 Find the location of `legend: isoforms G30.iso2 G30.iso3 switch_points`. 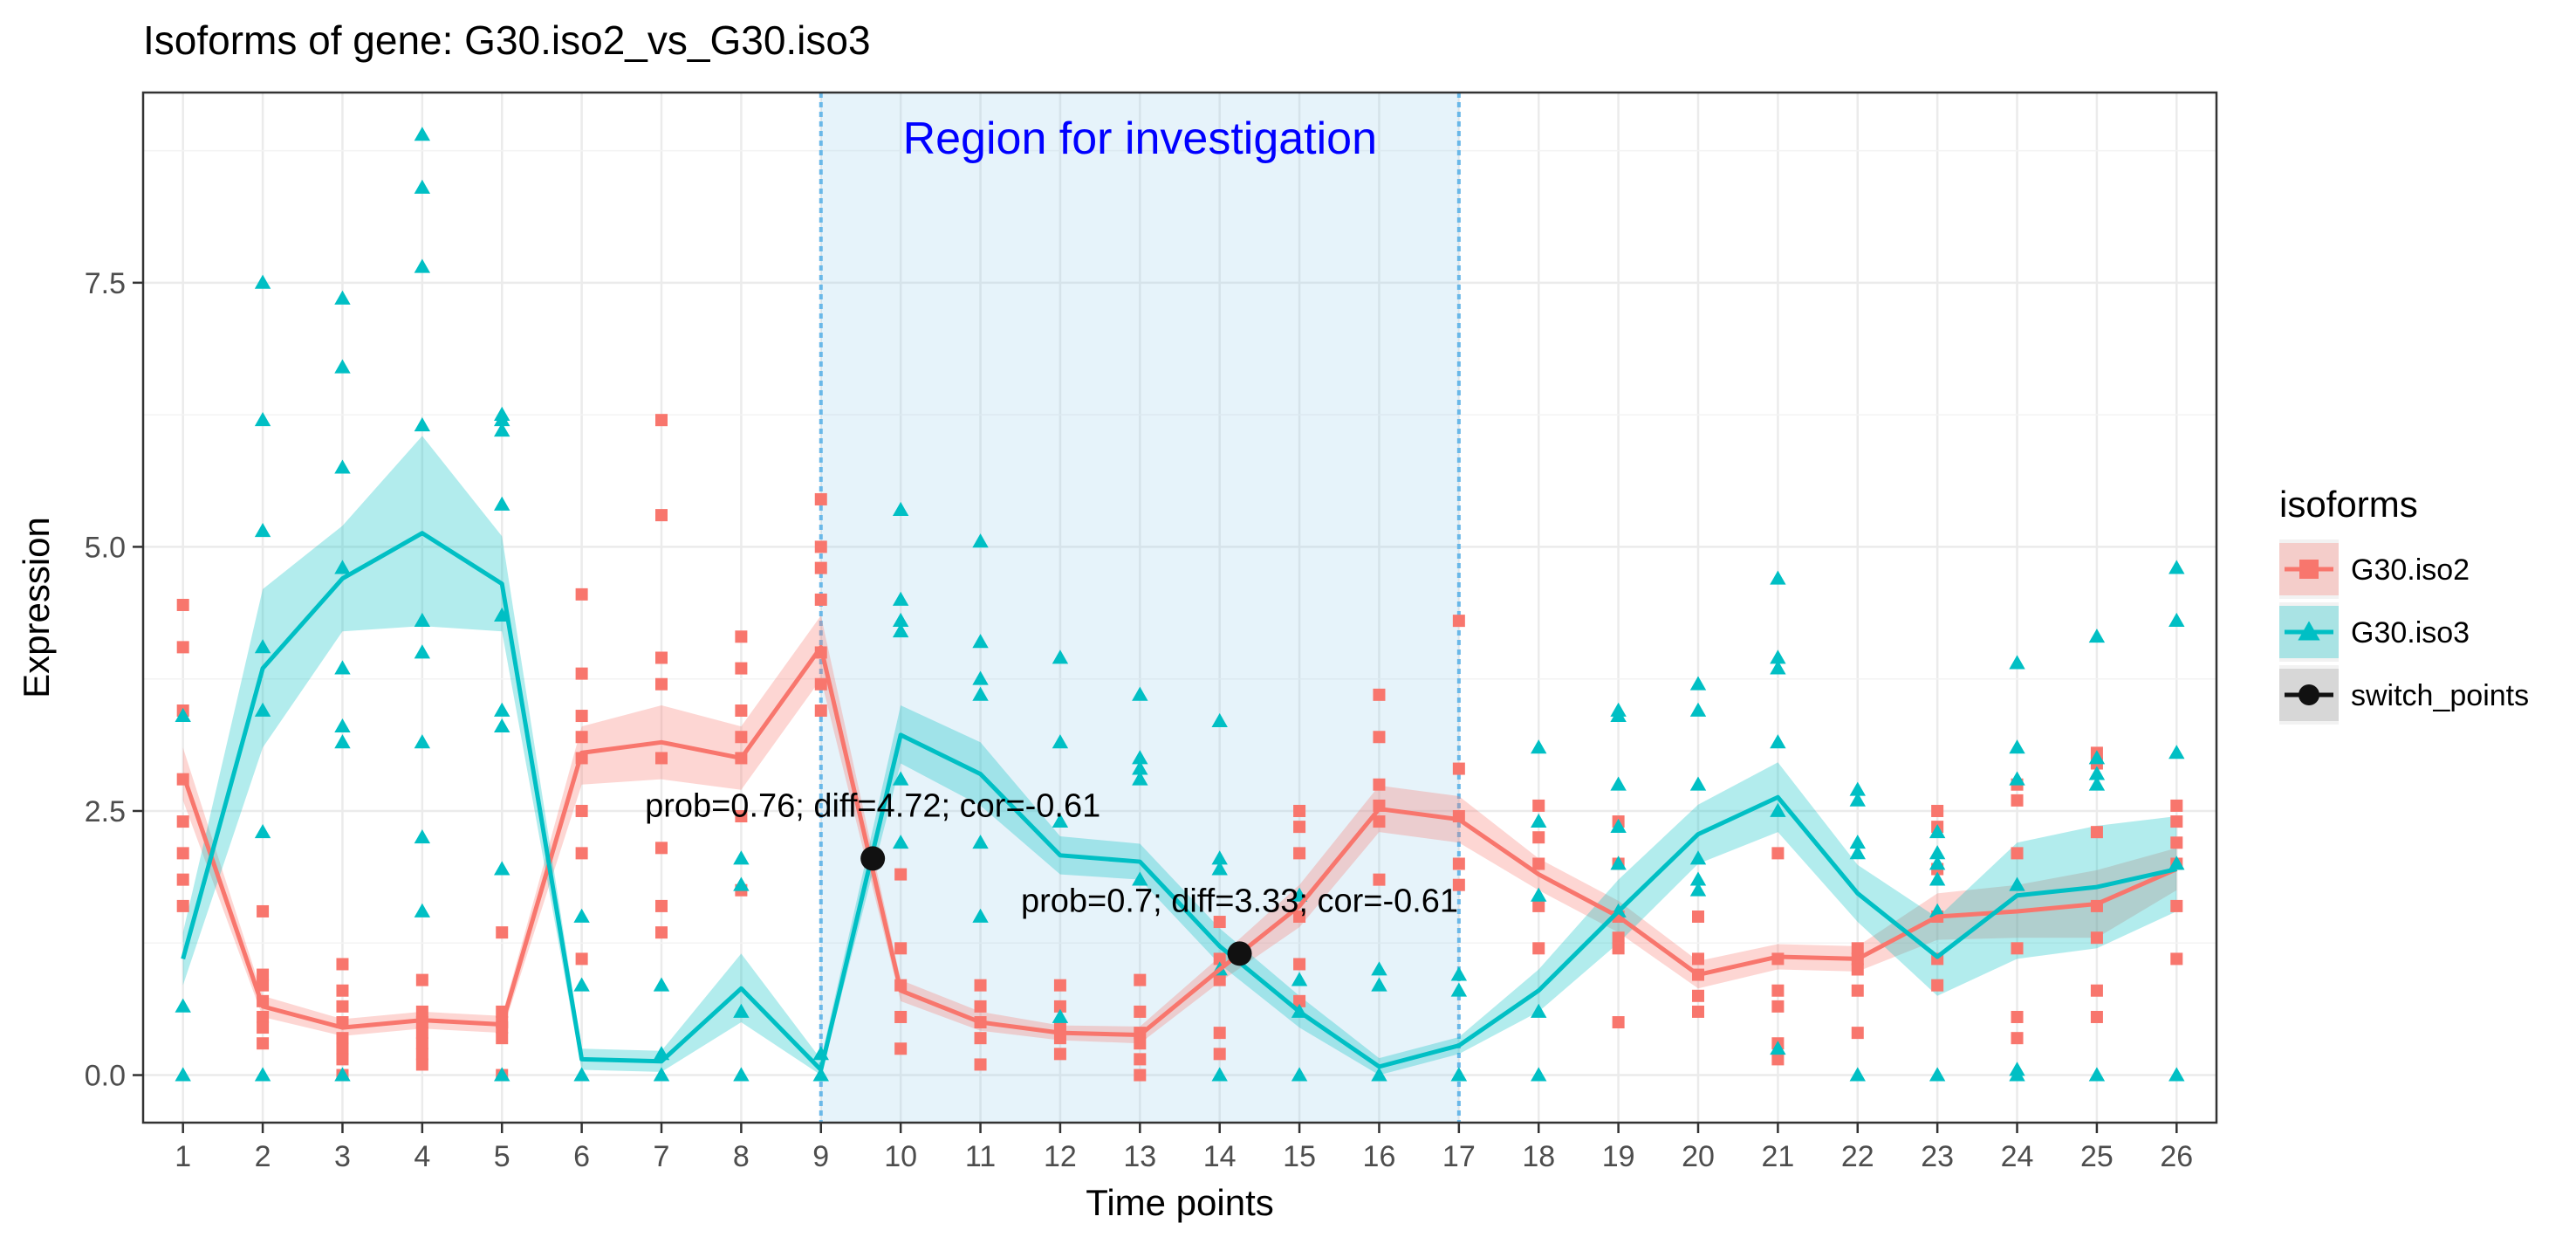

legend: isoforms G30.iso2 G30.iso3 switch_points is located at coordinates (2404, 604).